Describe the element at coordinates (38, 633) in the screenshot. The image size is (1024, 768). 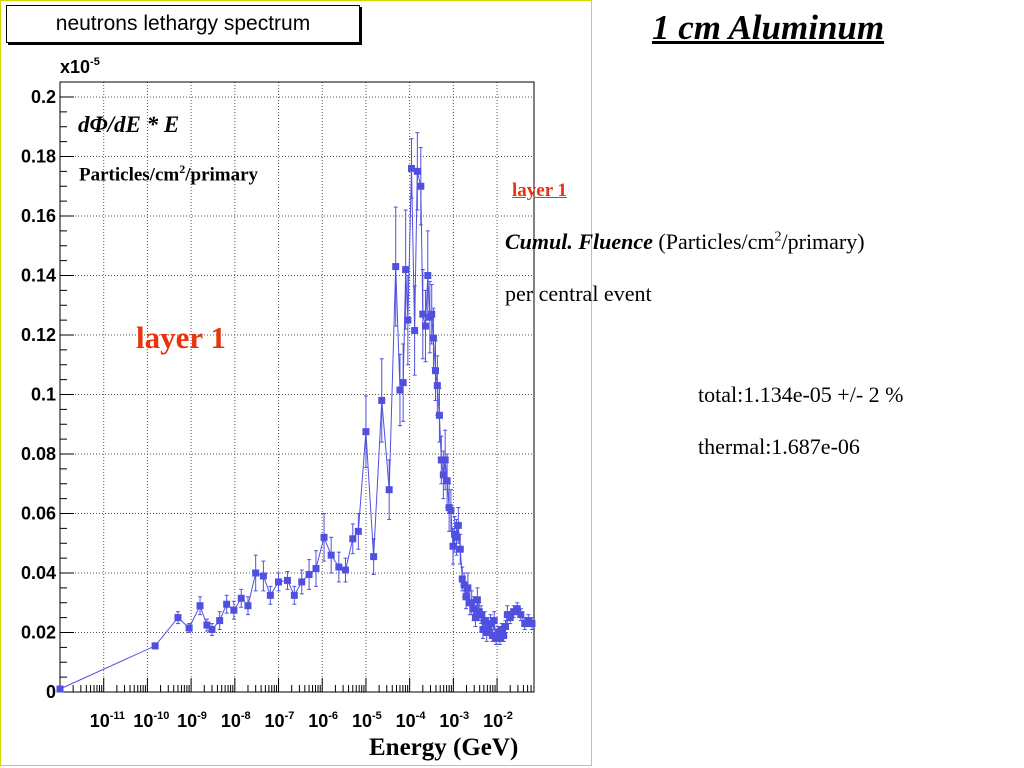
I see `y-tick-label: 0.02` at that location.